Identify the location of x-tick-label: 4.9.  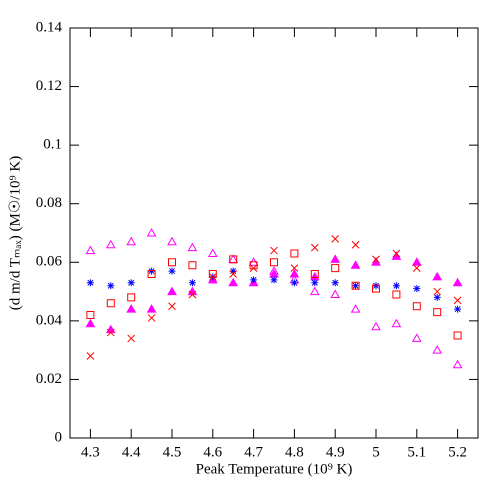
(335, 452).